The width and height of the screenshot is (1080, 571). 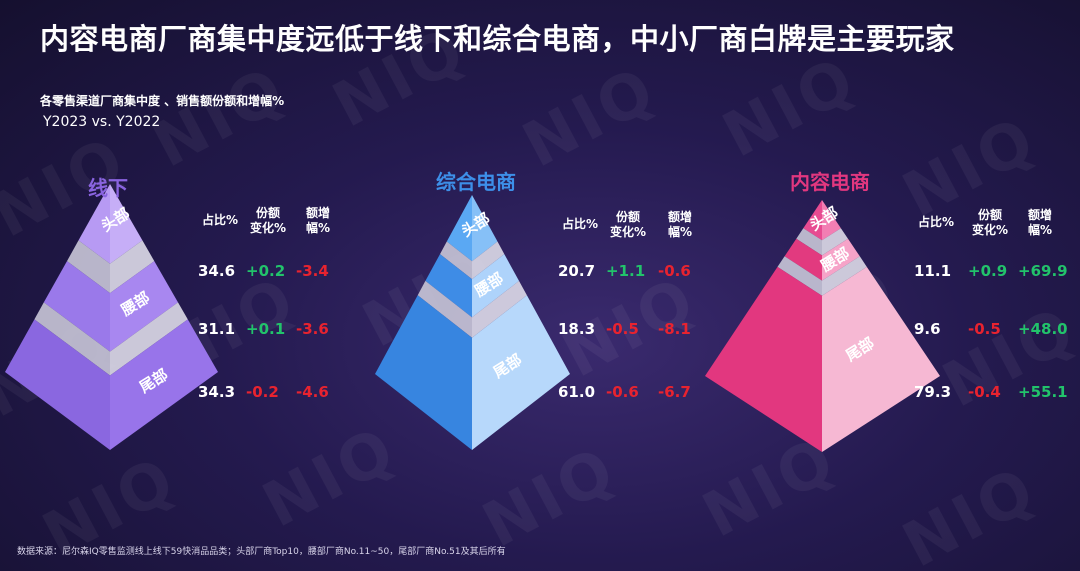 What do you see at coordinates (266, 329) in the screenshot?
I see `share-change-value: +0.1` at bounding box center [266, 329].